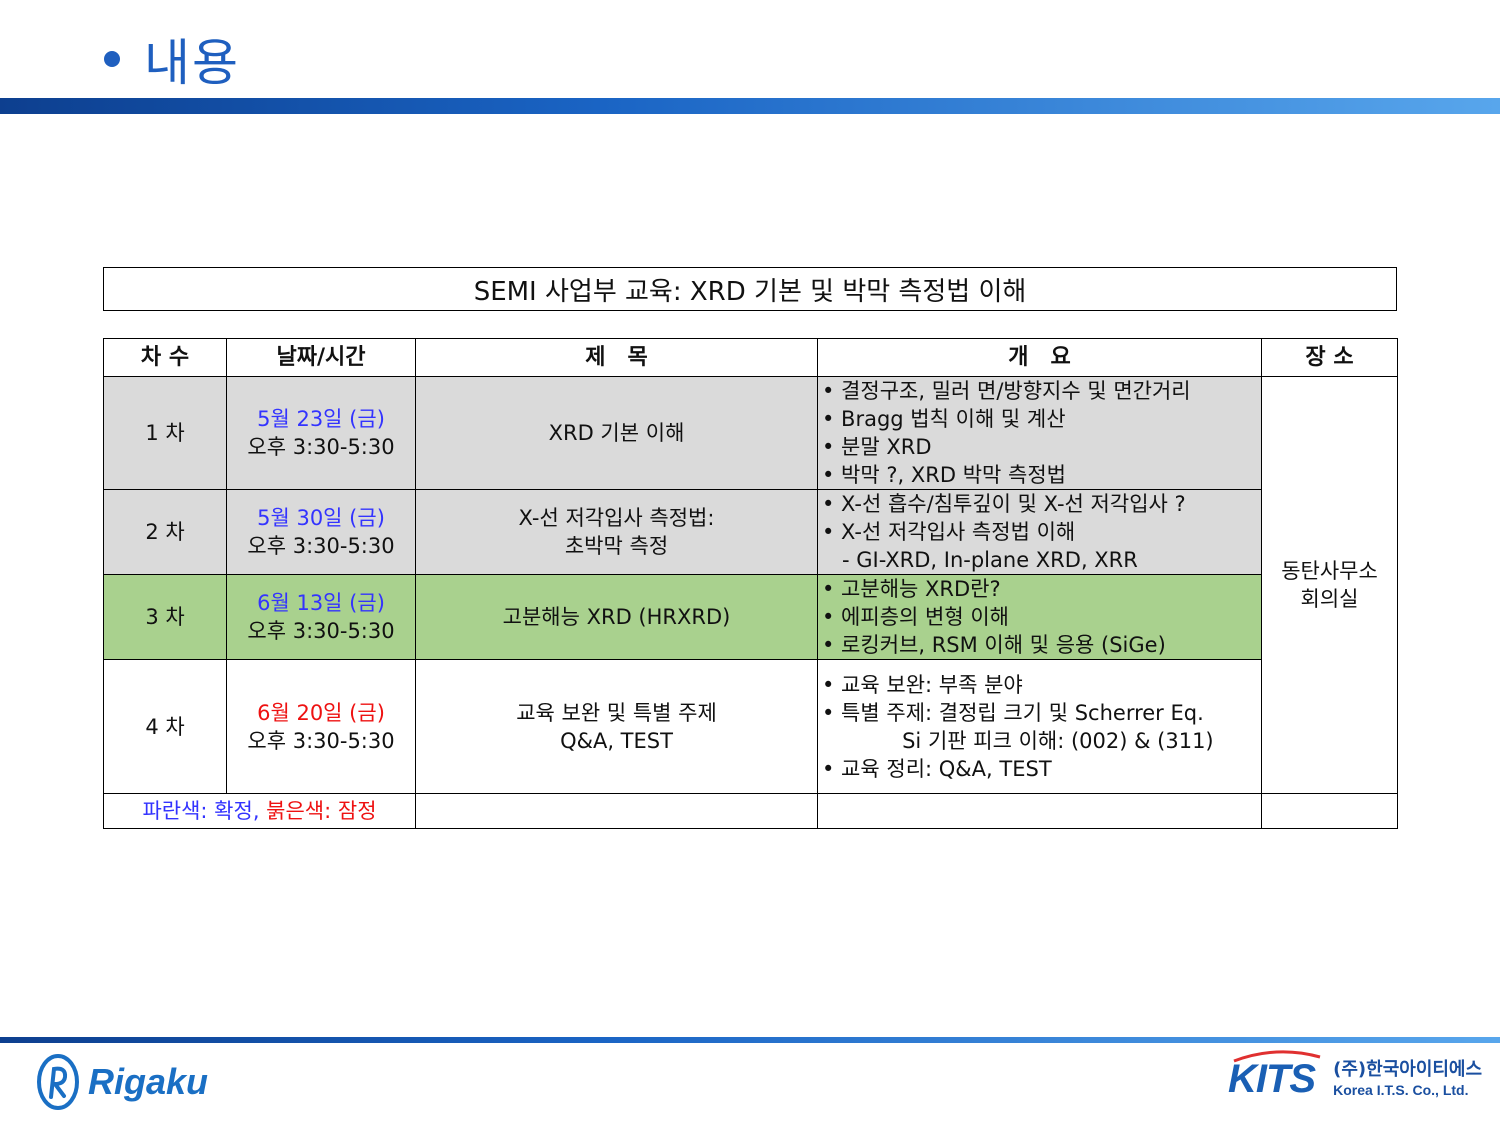  Describe the element at coordinates (321, 357) in the screenshot. I see `header-date: 날짜/시간` at that location.